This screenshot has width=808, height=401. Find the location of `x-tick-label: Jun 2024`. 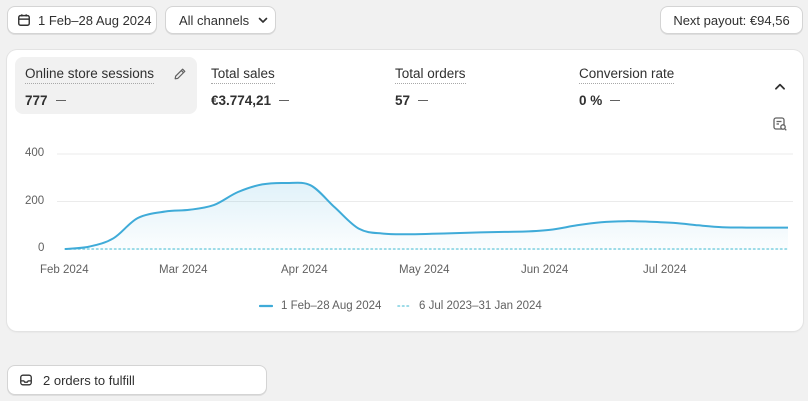

x-tick-label: Jun 2024 is located at coordinates (545, 270).